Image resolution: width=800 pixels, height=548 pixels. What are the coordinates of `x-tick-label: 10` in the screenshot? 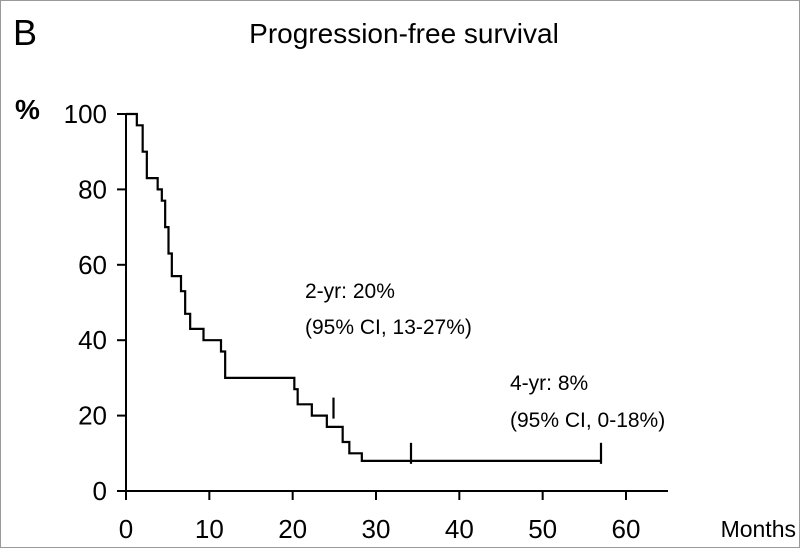 It's located at (209, 529).